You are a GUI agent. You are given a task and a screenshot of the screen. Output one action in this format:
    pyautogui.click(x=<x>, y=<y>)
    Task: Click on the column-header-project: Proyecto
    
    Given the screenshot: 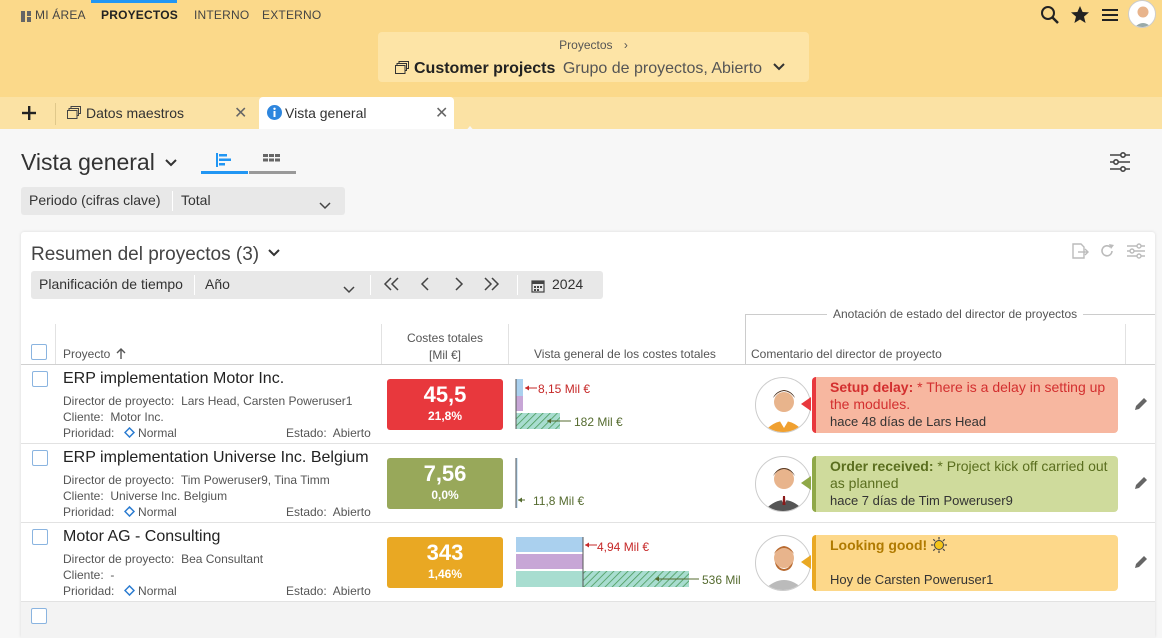 What is the action you would take?
    pyautogui.click(x=94, y=354)
    